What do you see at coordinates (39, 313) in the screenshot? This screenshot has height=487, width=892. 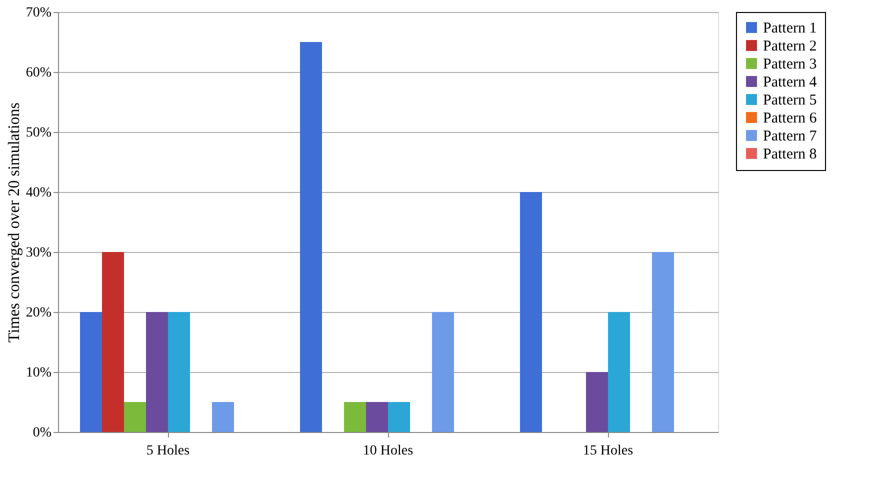 I see `y-tick-label: 20%` at bounding box center [39, 313].